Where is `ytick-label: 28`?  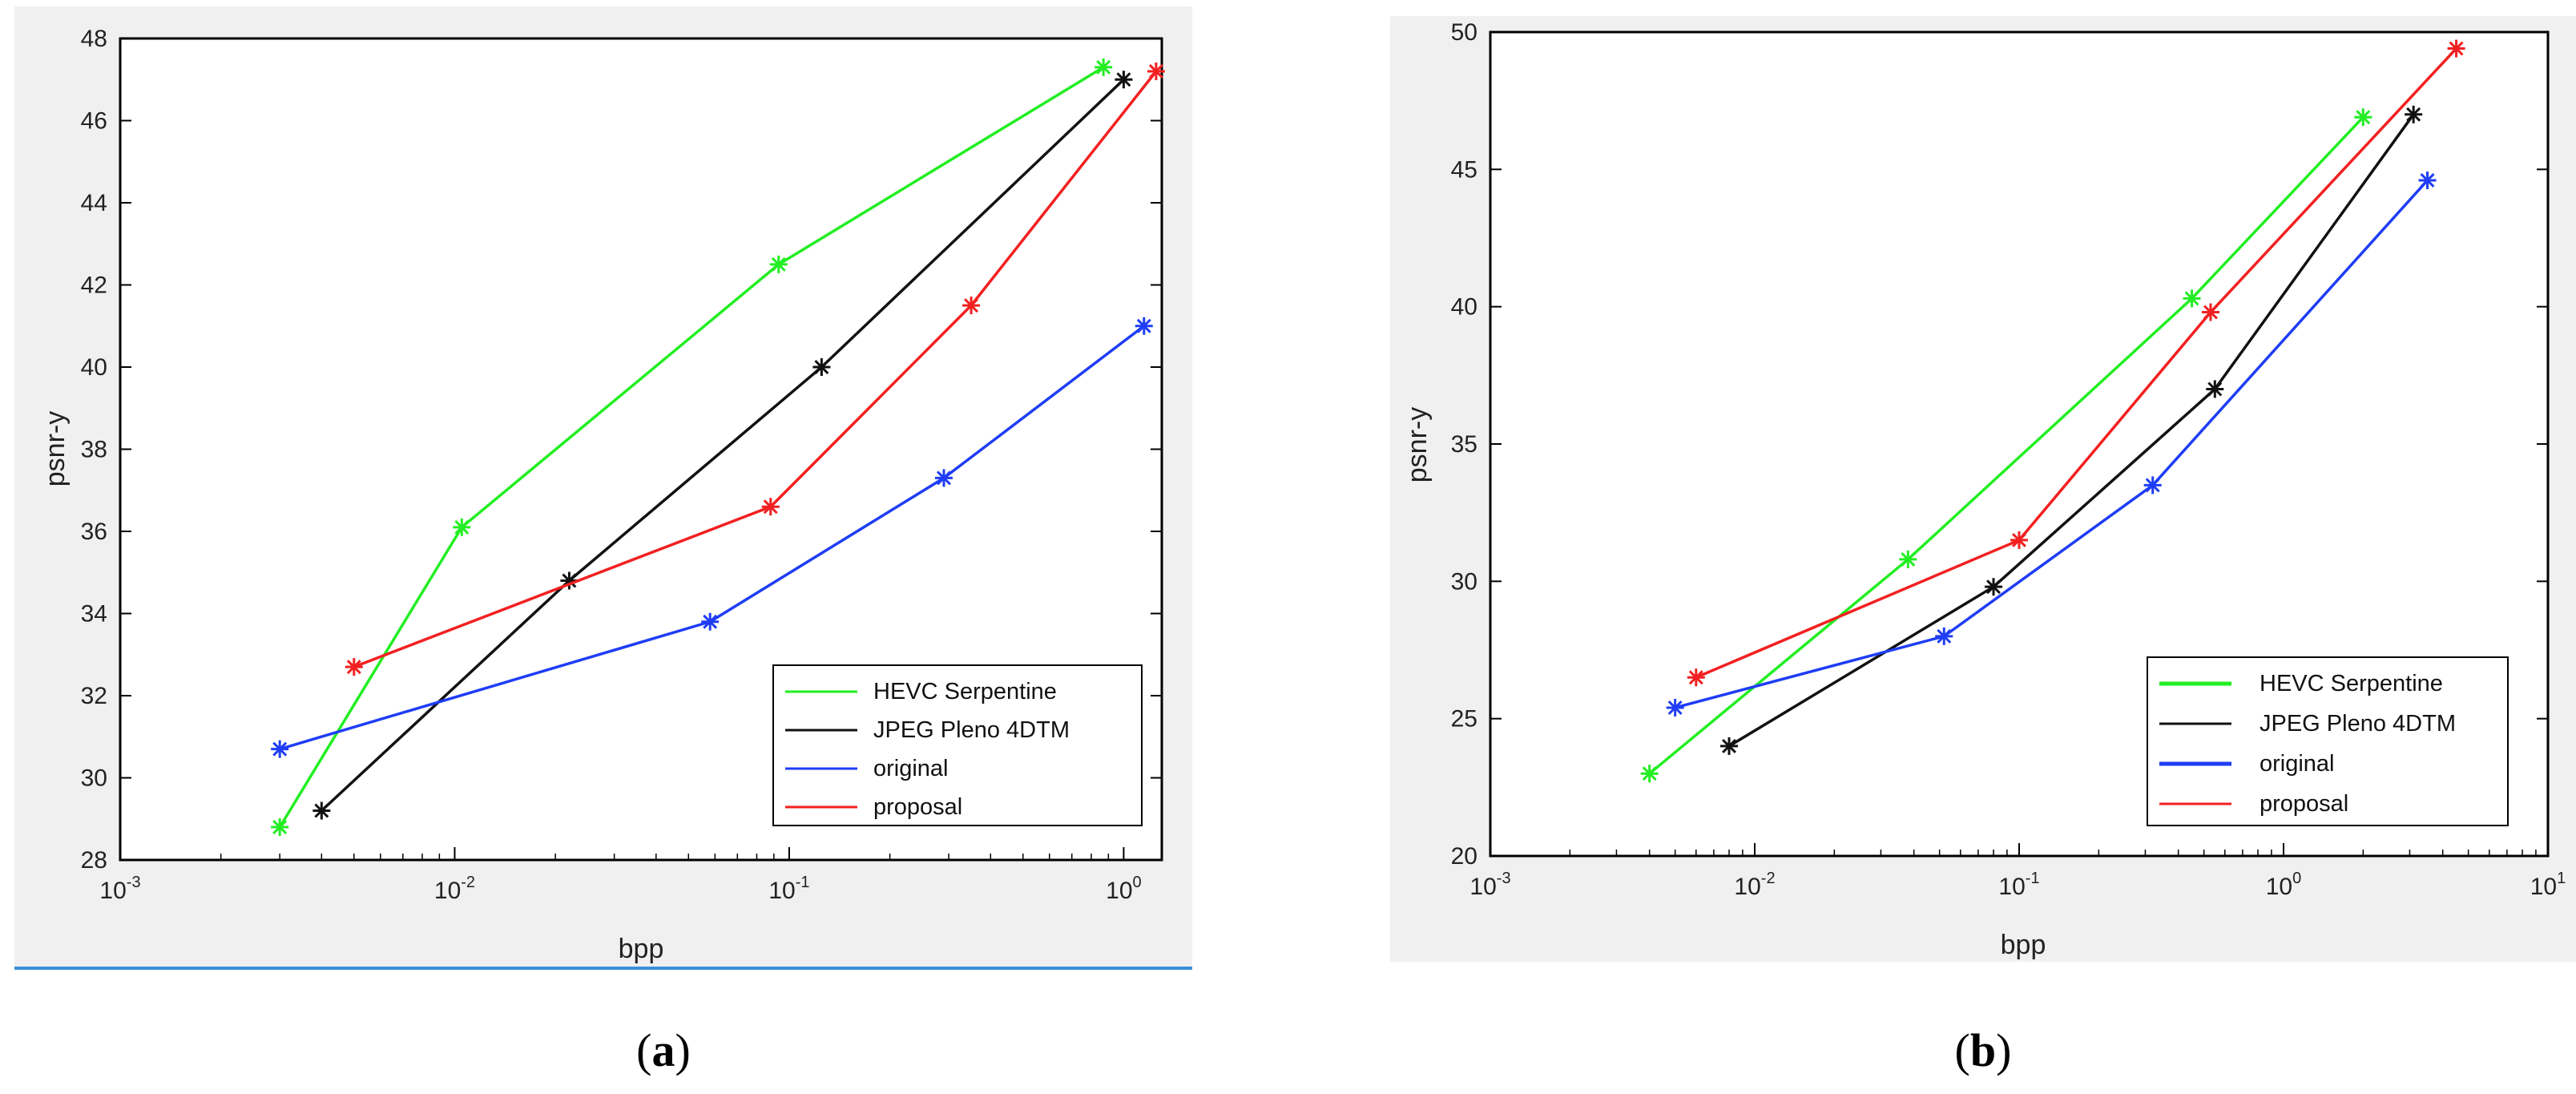 ytick-label: 28 is located at coordinates (94, 860).